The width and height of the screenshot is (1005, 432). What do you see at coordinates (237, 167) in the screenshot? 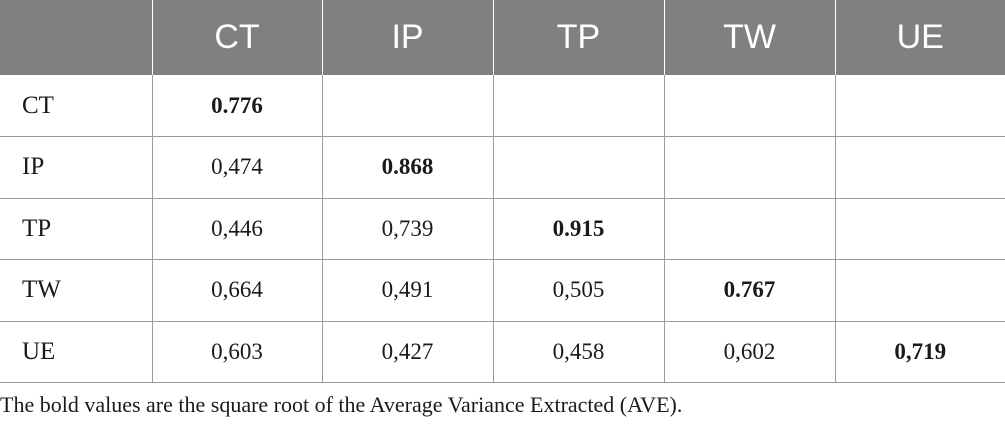
I see `table-cell: 0,474` at bounding box center [237, 167].